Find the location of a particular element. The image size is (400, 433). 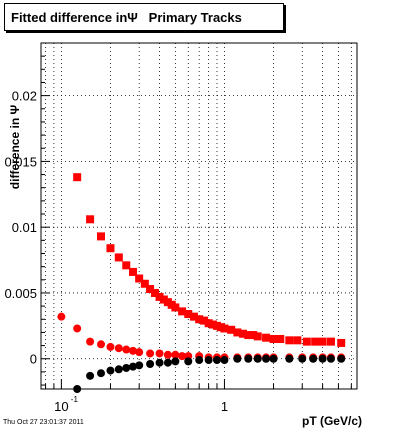

y-tick-label: 0.02 is located at coordinates (24, 96).